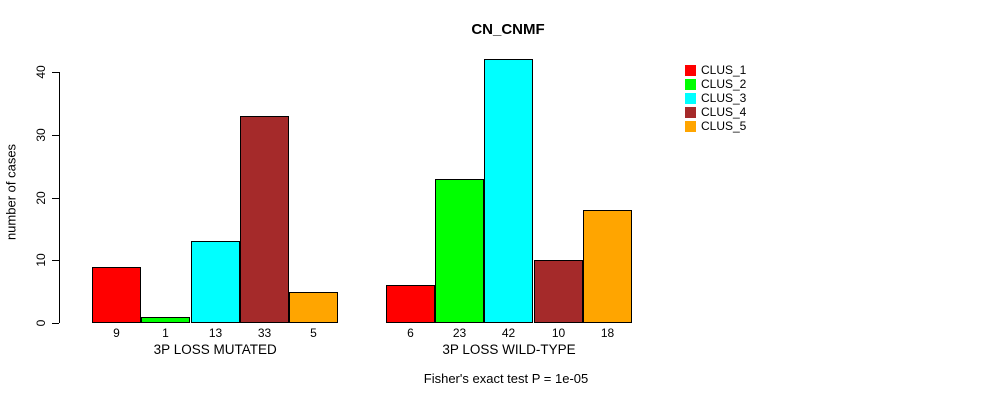 Image resolution: width=990 pixels, height=400 pixels. Describe the element at coordinates (116, 333) in the screenshot. I see `bar-value-label: 9` at that location.